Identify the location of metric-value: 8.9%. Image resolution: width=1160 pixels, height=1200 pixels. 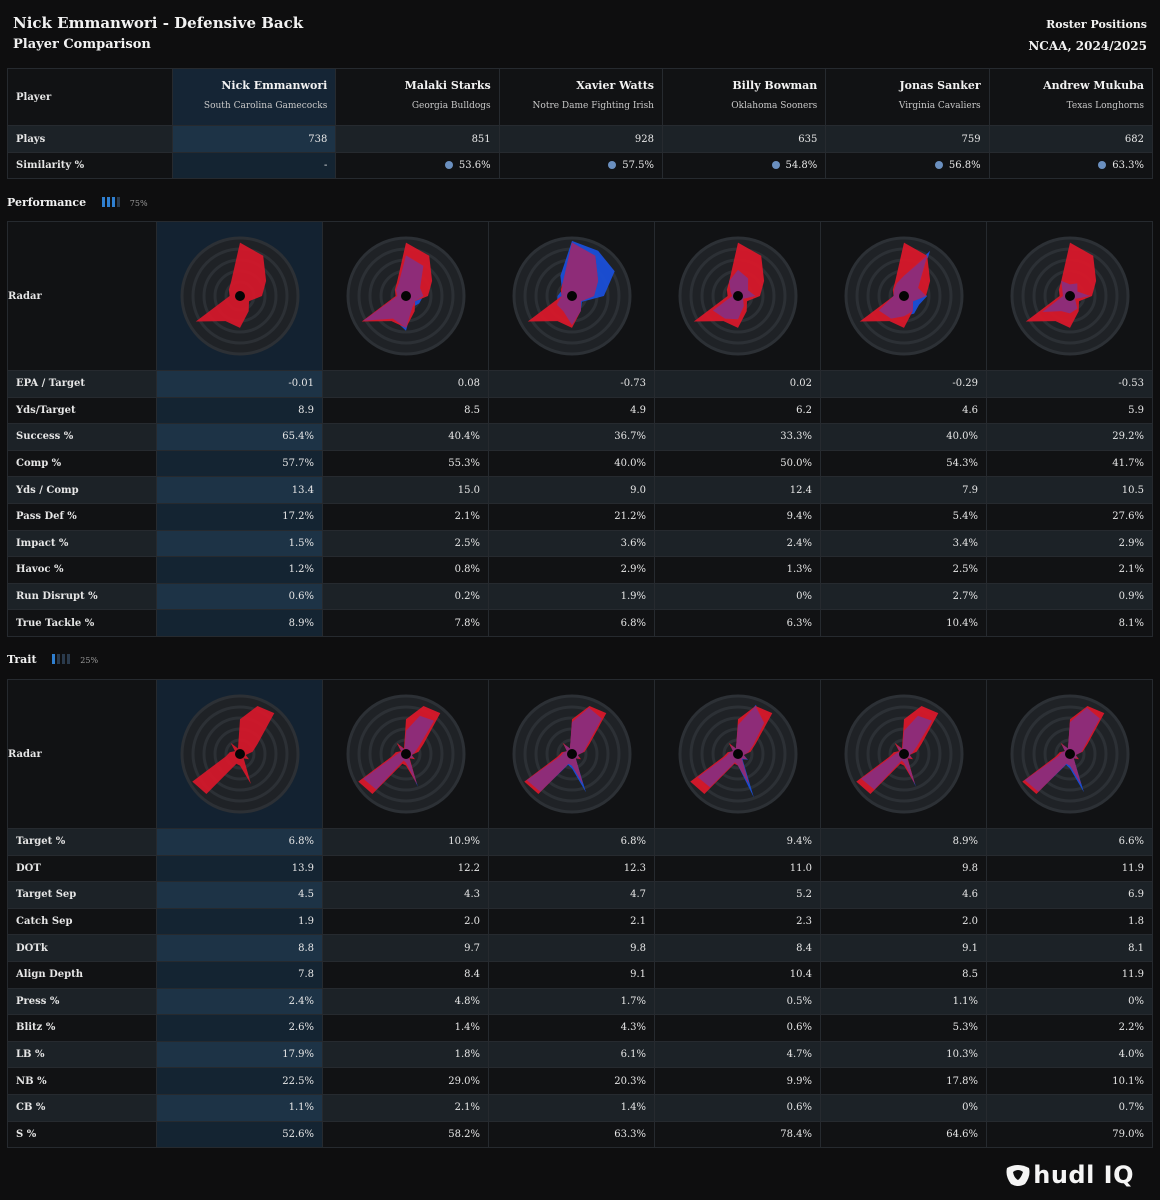
(903, 842).